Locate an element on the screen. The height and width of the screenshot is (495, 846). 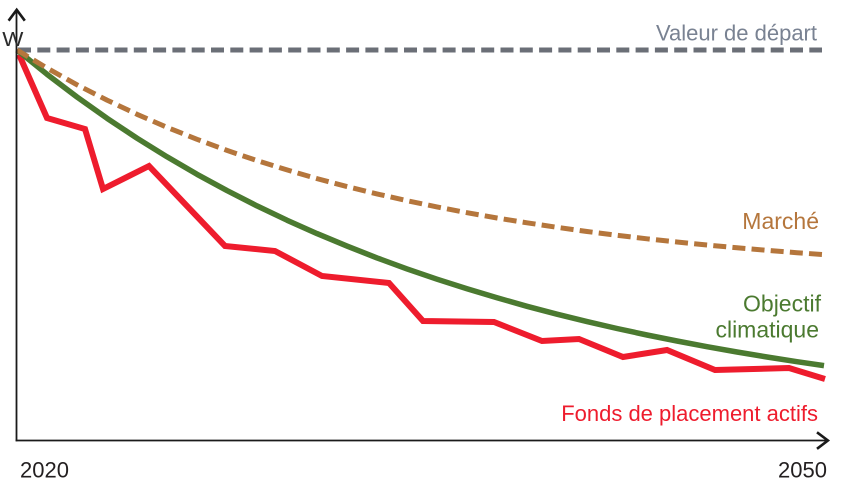
svg-text: Fonds de placement actifs is located at coordinates (689, 413).